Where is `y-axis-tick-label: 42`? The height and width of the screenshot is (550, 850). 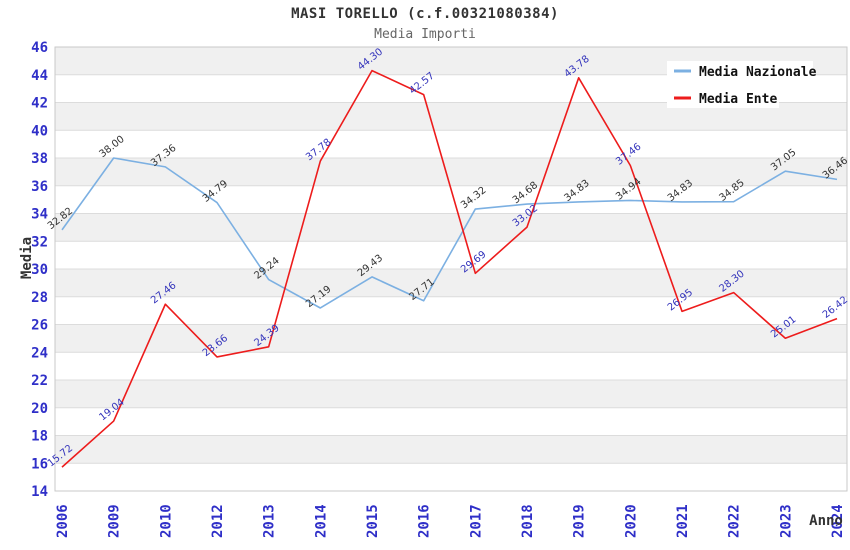 y-axis-tick-label: 42 is located at coordinates (39, 104).